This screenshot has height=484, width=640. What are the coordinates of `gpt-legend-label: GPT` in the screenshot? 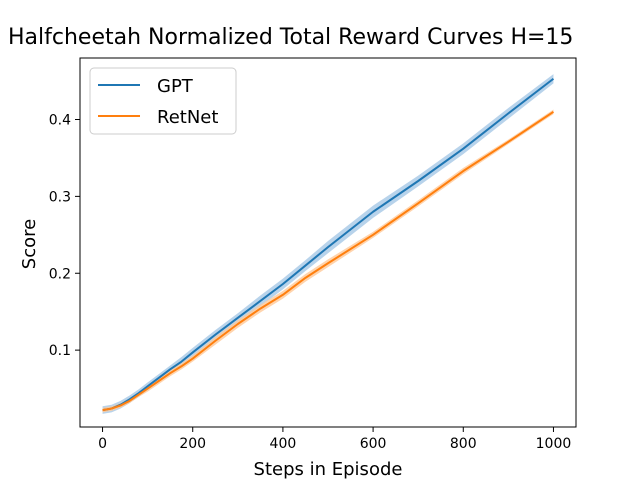 It's located at (175, 86).